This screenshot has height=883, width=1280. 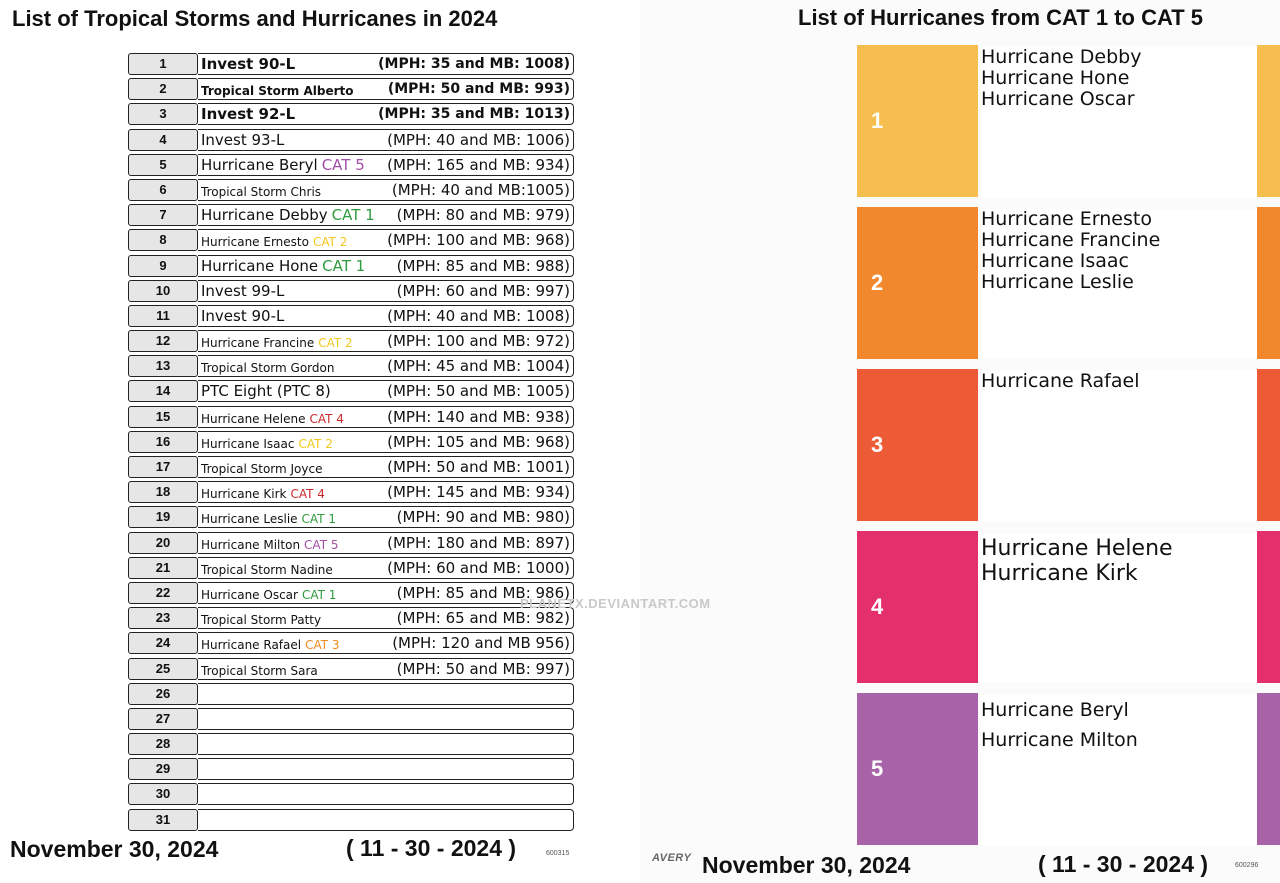 I want to click on storm-stats: (MPH: 145 and MB: 934), so click(x=478, y=492).